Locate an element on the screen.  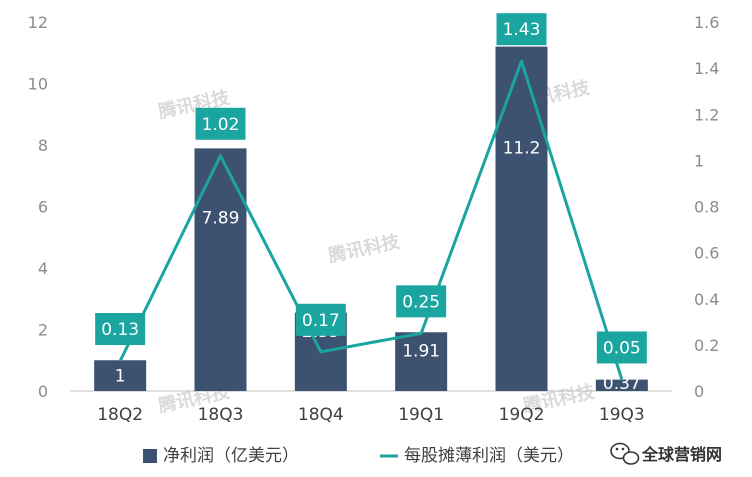
left-tick-label: 0 is located at coordinates (43, 391).